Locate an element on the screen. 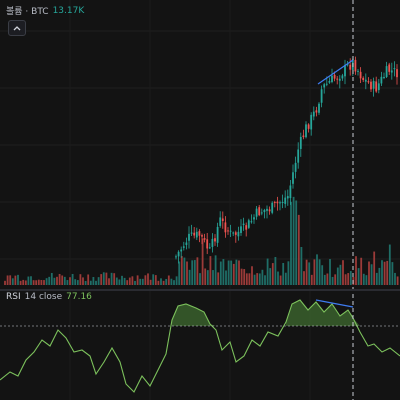  price-trendline is located at coordinates (335, 72).